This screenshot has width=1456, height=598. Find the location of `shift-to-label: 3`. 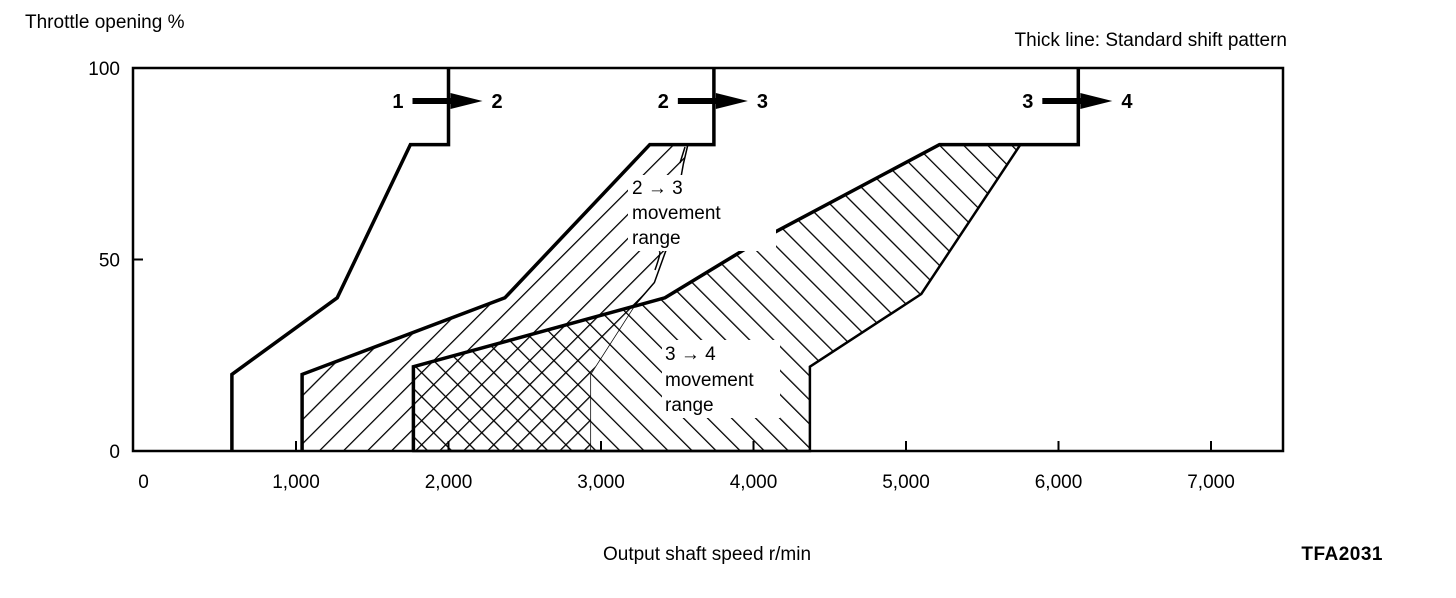

shift-to-label: 3 is located at coordinates (762, 102).